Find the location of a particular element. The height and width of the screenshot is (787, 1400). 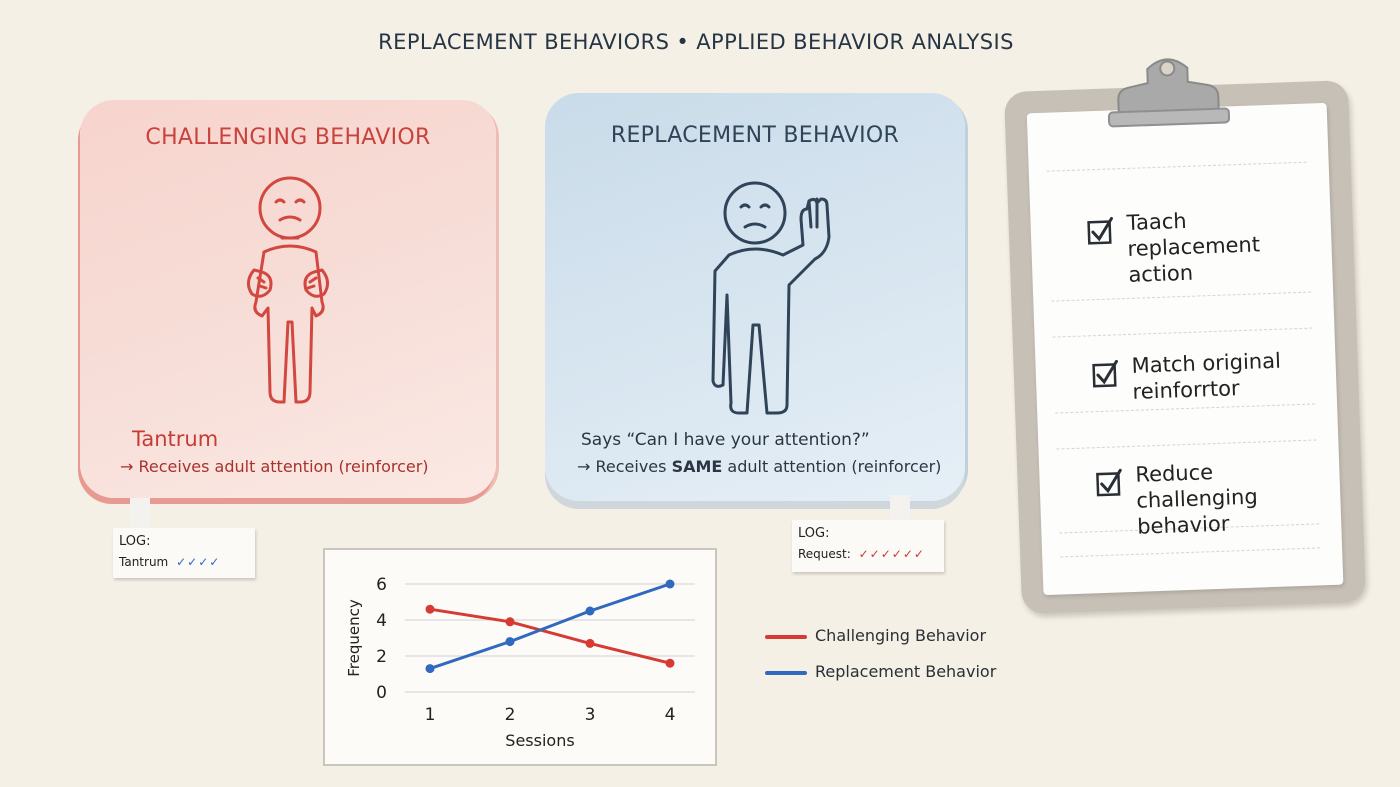

legend-item-replacement: Replacement Behavior is located at coordinates (895, 672).